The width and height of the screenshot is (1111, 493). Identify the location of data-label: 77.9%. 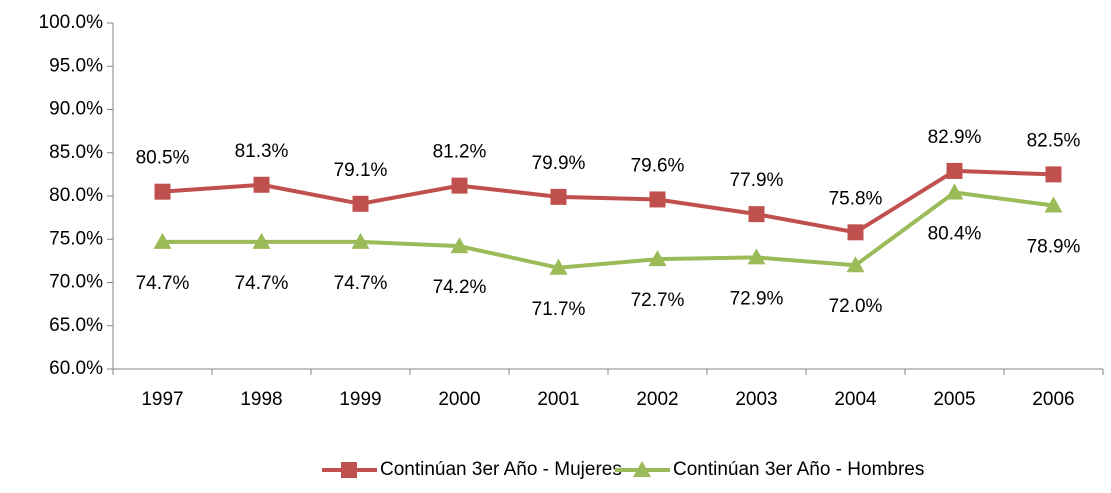
(757, 180).